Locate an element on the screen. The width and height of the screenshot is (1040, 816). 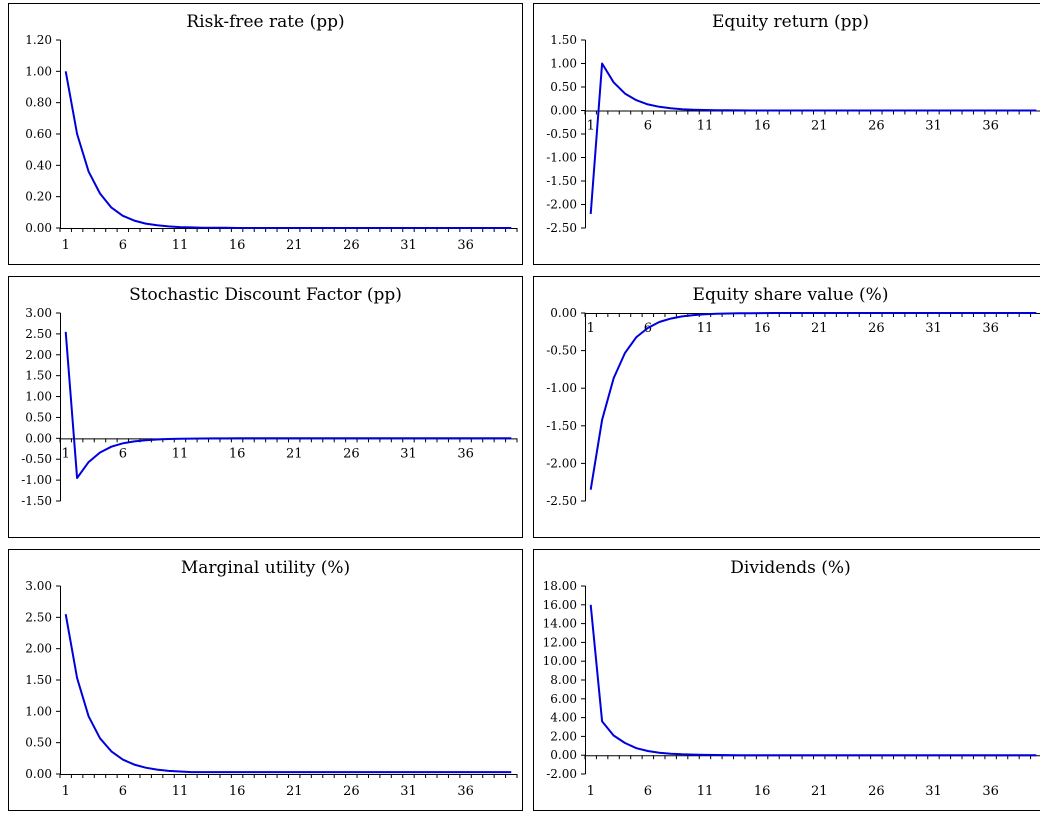
chart-title: Stochastic Discount Factor (pp) is located at coordinates (265, 295).